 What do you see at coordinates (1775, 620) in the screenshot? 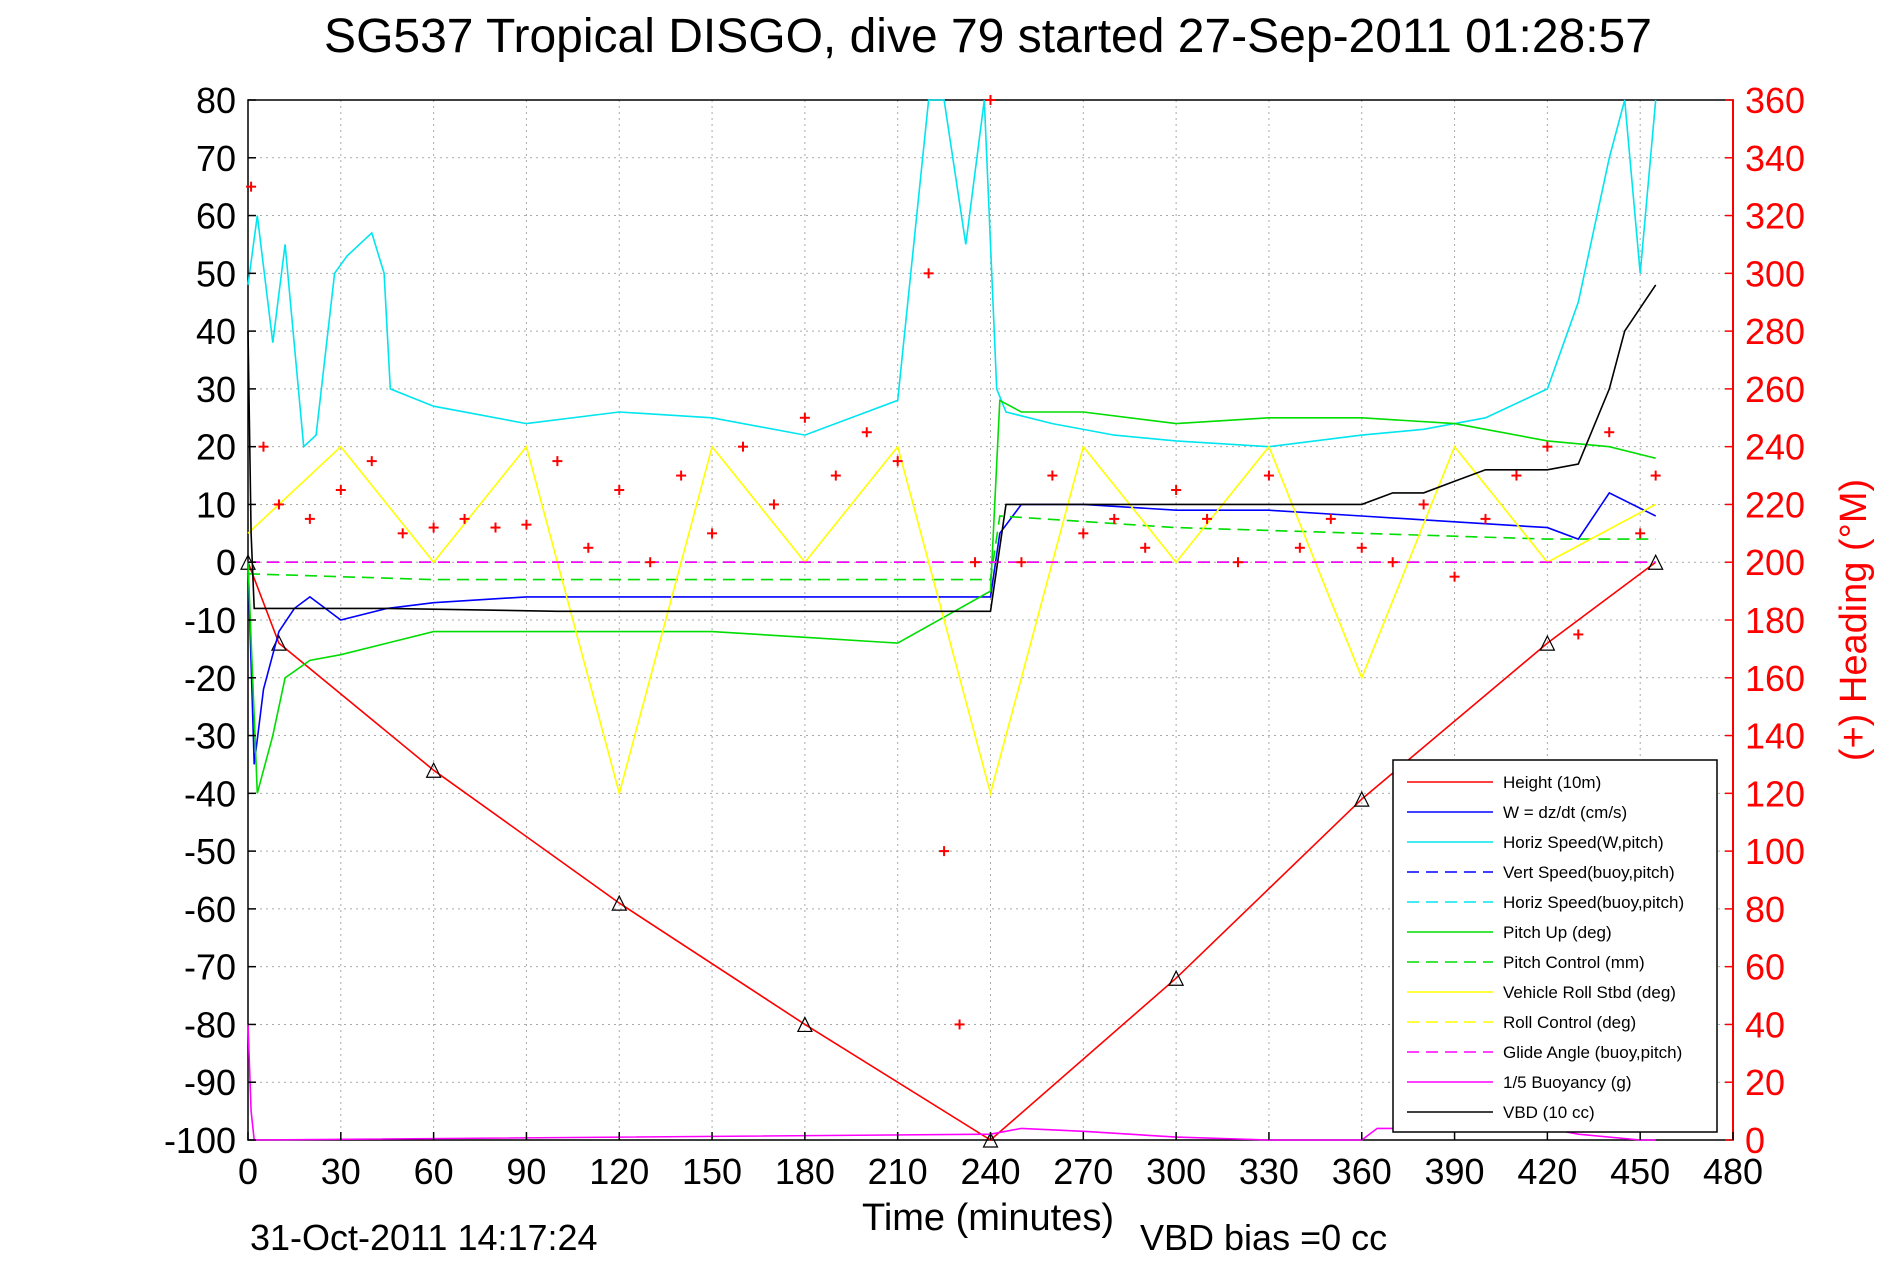
I see `y2-tick-label: 180` at bounding box center [1775, 620].